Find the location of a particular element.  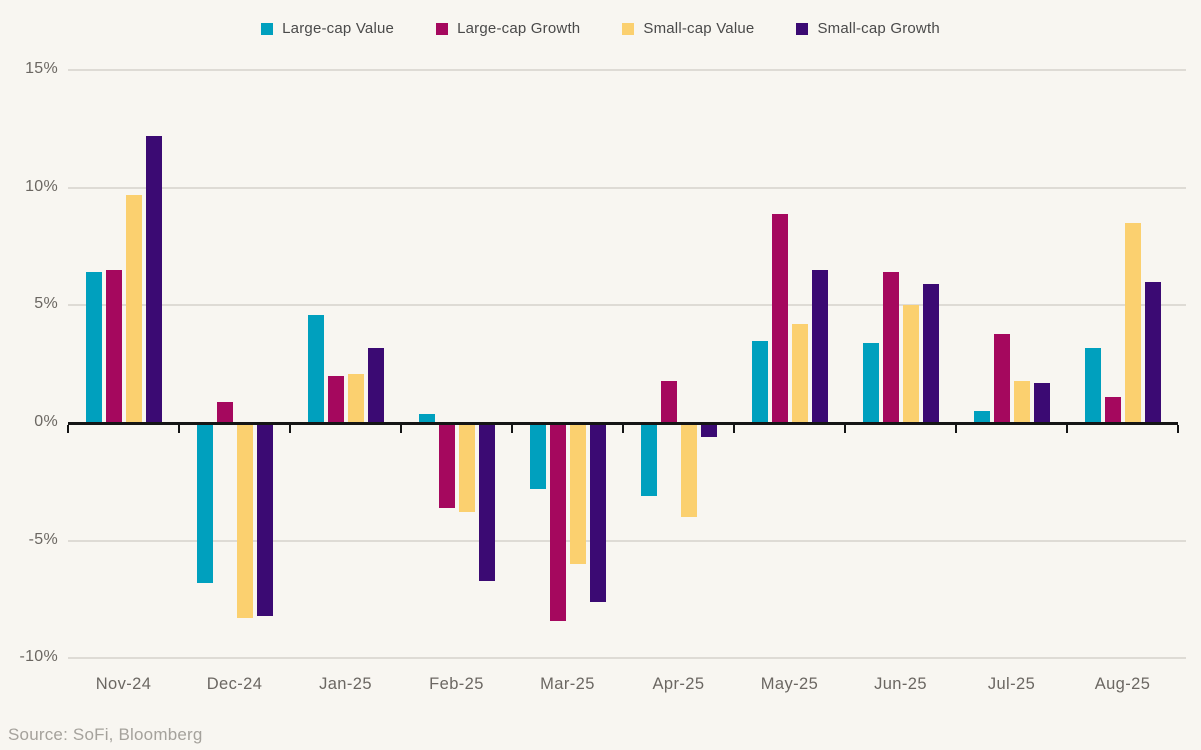

x-axis-label: Aug-25 is located at coordinates (1122, 684).